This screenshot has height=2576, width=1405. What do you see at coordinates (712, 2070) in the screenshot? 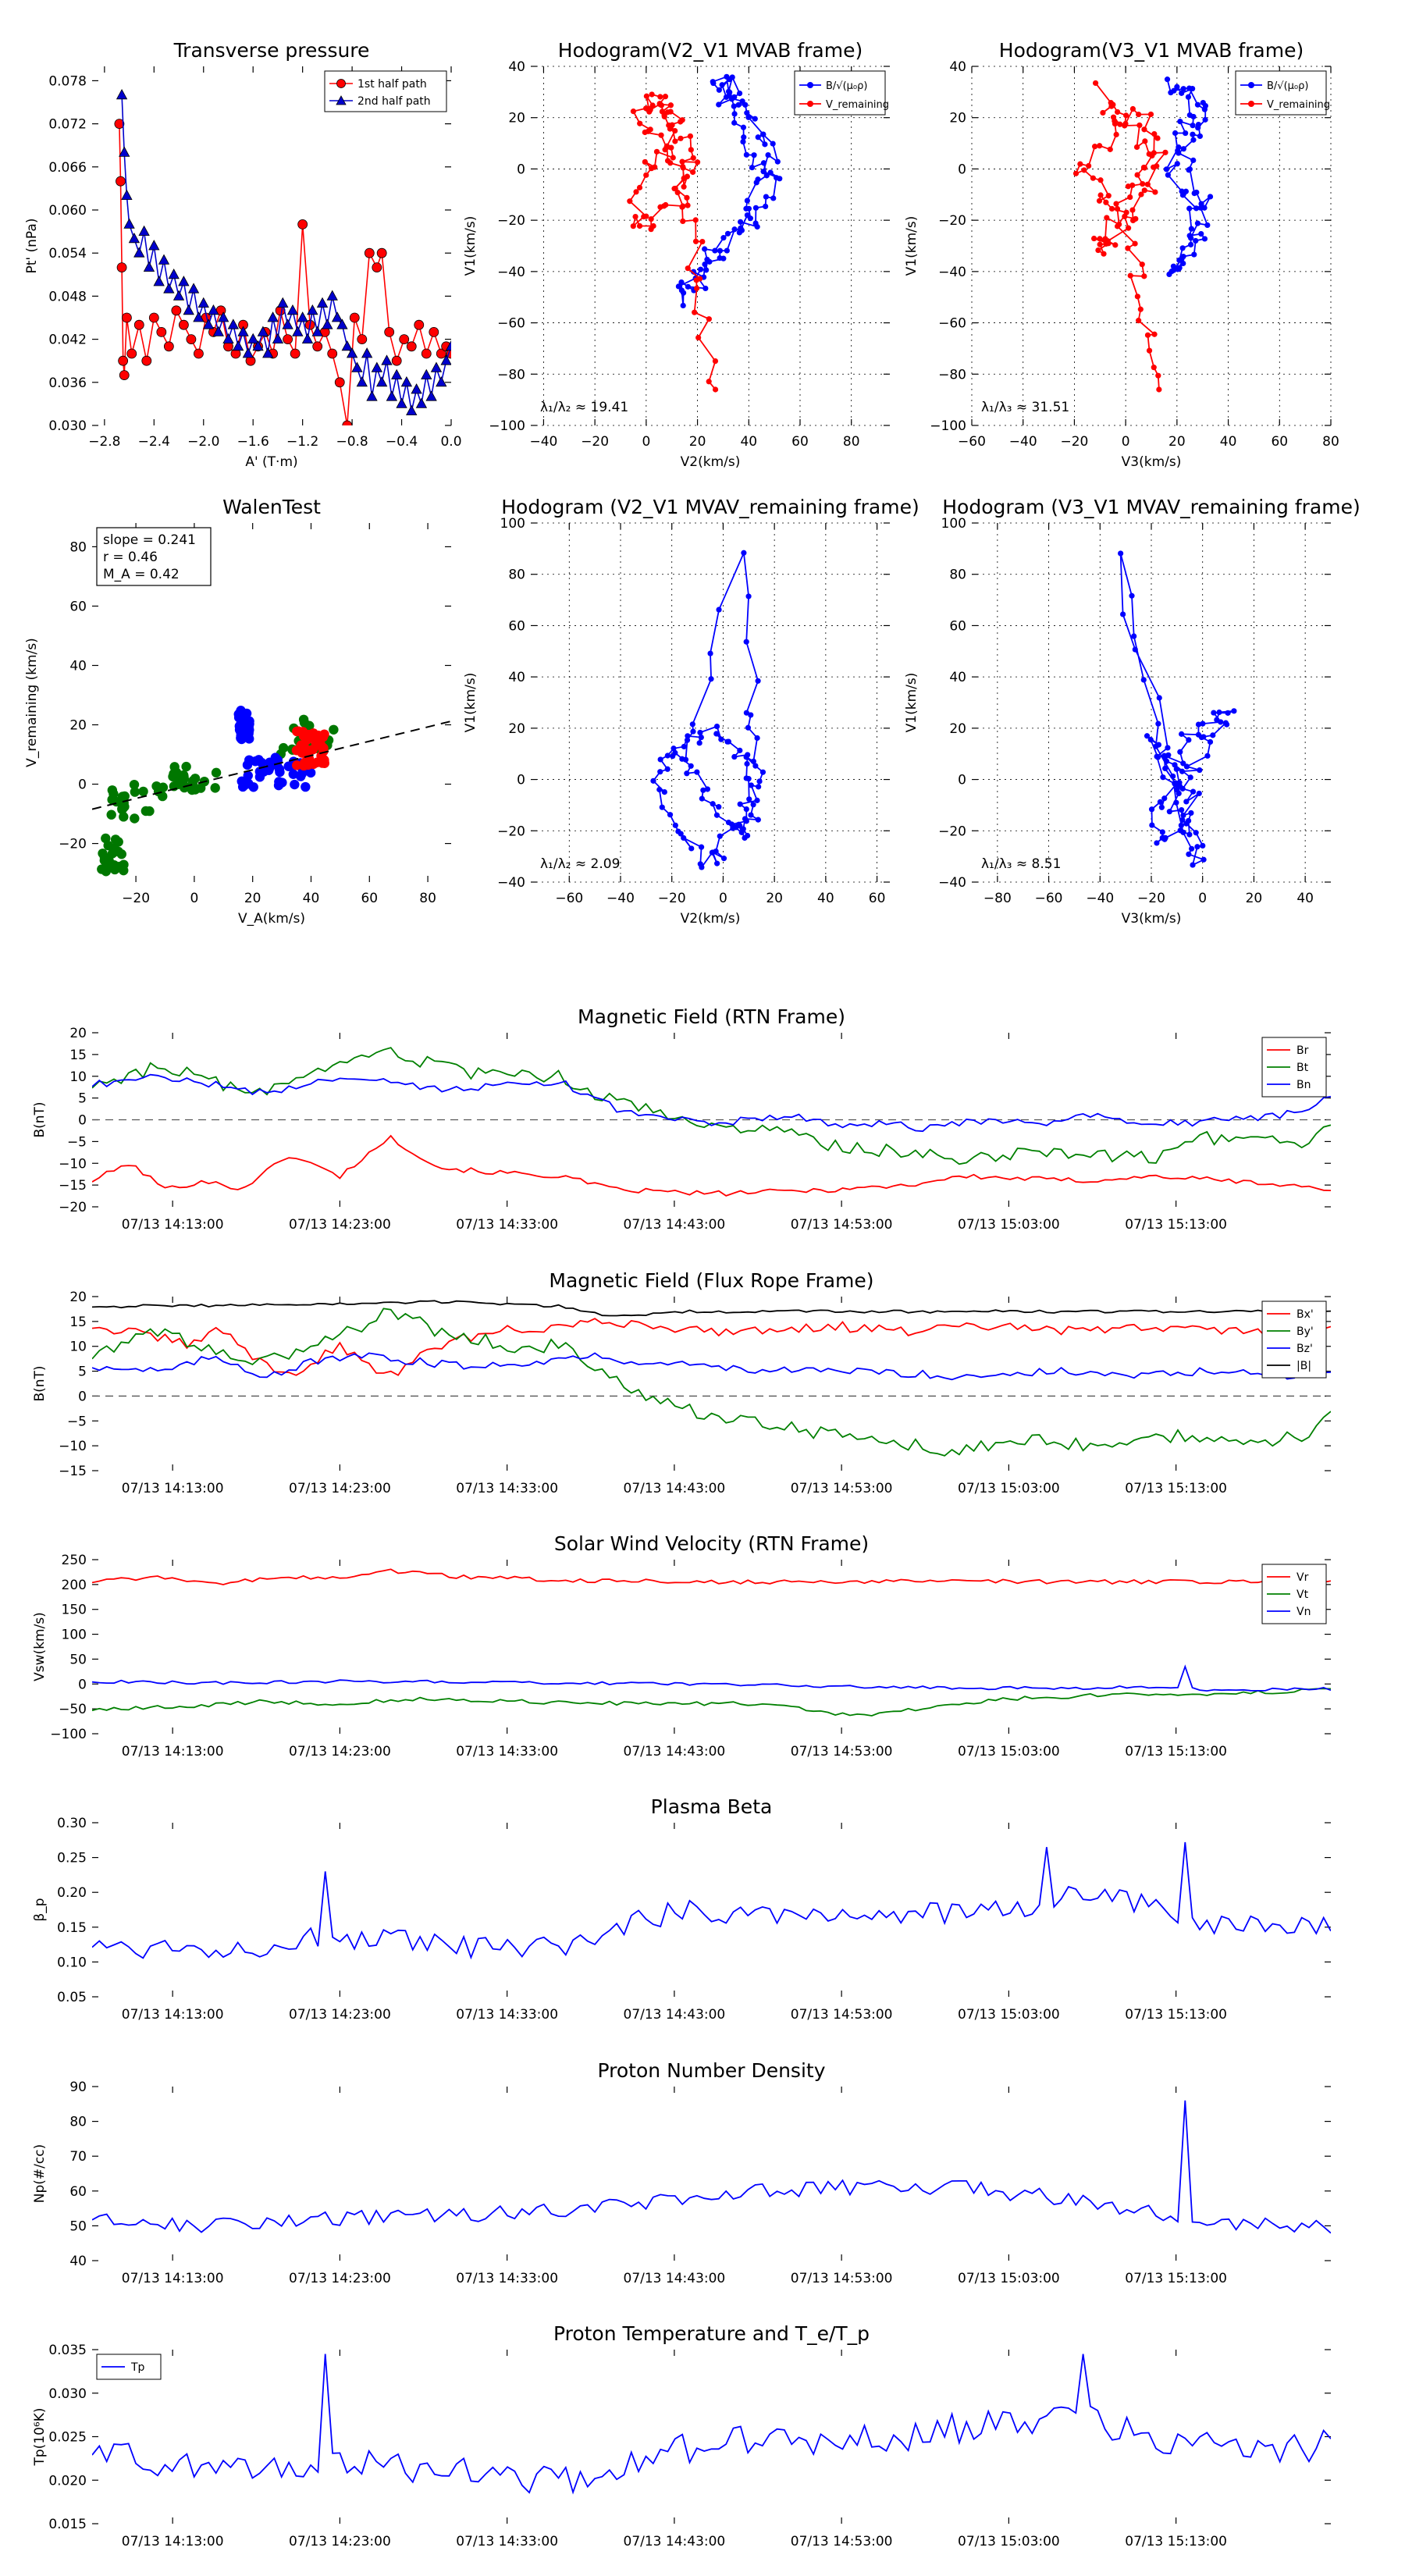
I see `chart-title: Proton Number Density` at bounding box center [712, 2070].